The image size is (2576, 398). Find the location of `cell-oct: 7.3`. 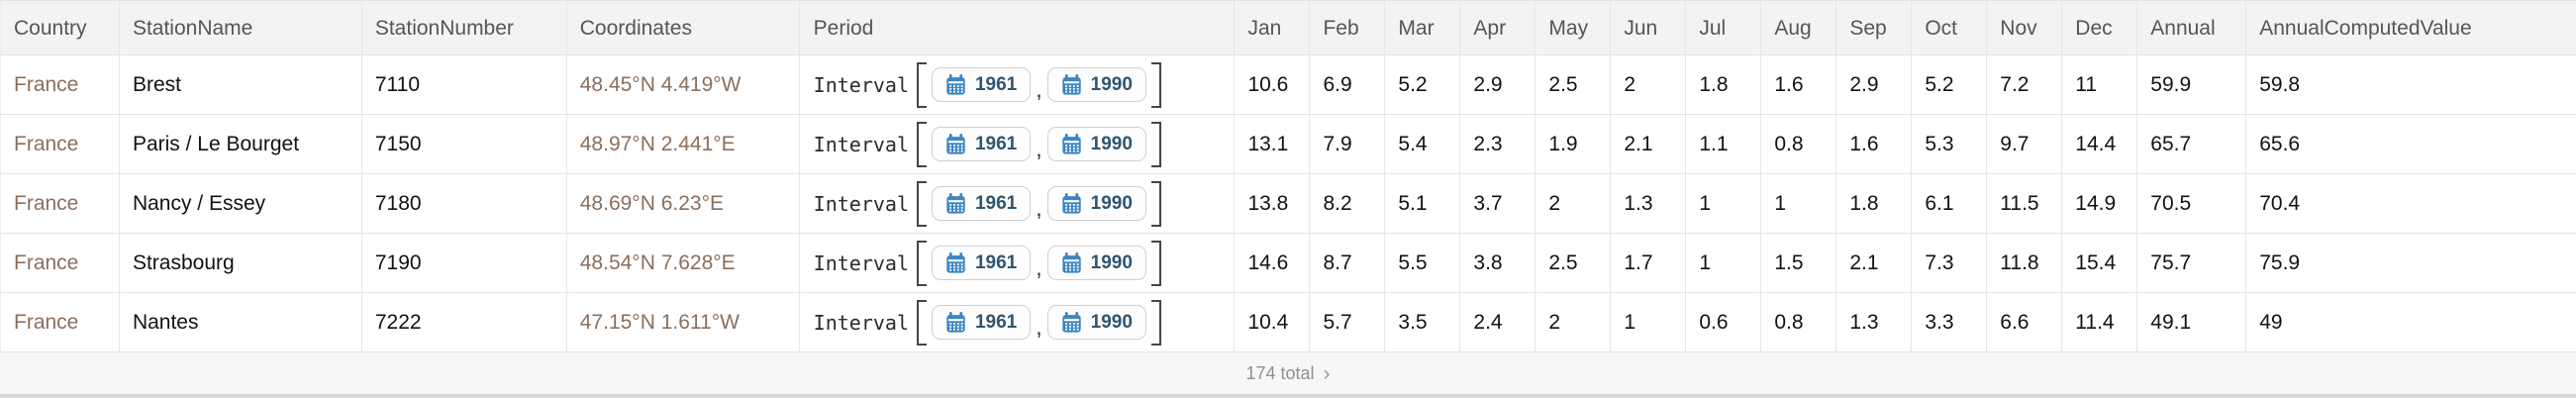

cell-oct: 7.3 is located at coordinates (1950, 263).